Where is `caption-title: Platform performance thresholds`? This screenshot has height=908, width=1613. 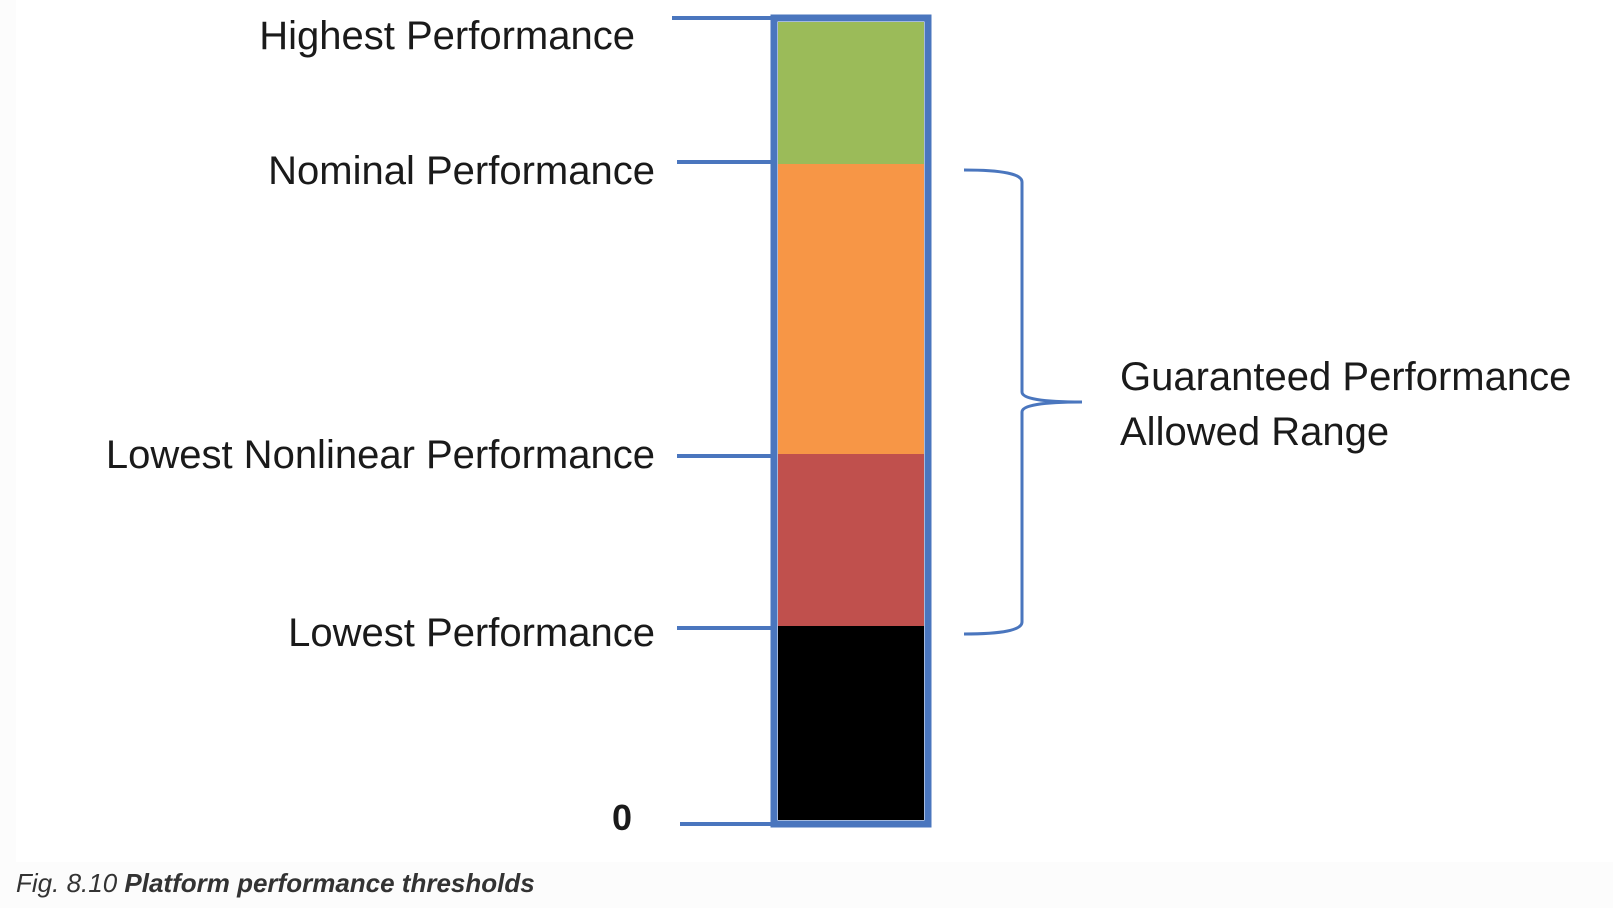 caption-title: Platform performance thresholds is located at coordinates (329, 883).